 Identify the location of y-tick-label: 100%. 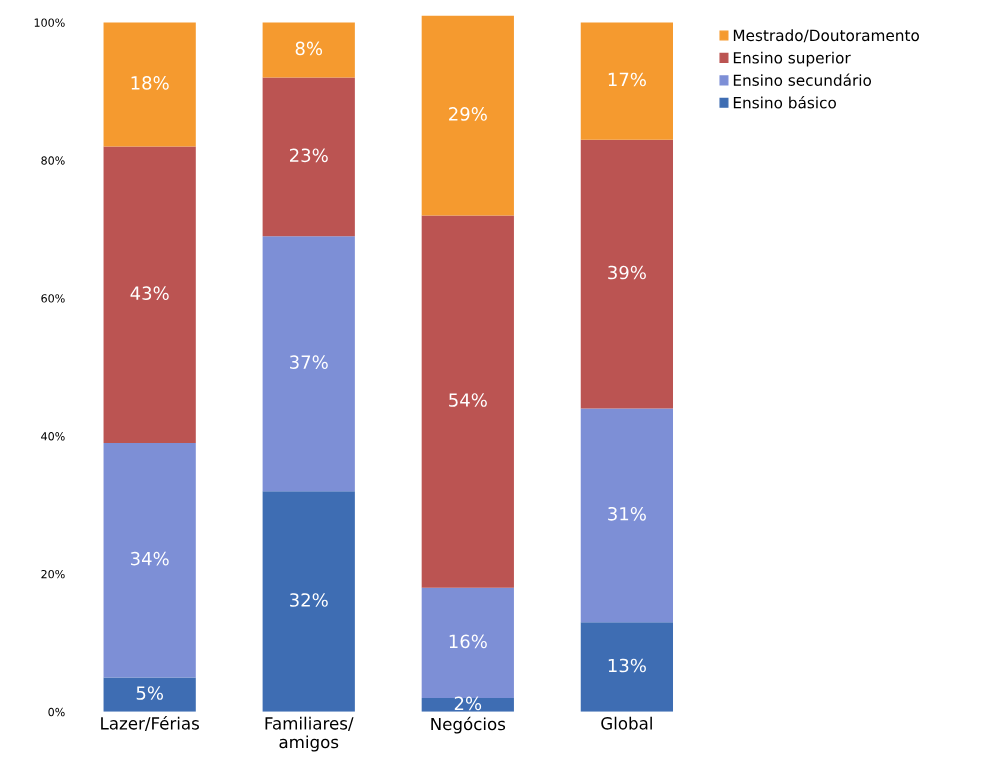
(49, 22).